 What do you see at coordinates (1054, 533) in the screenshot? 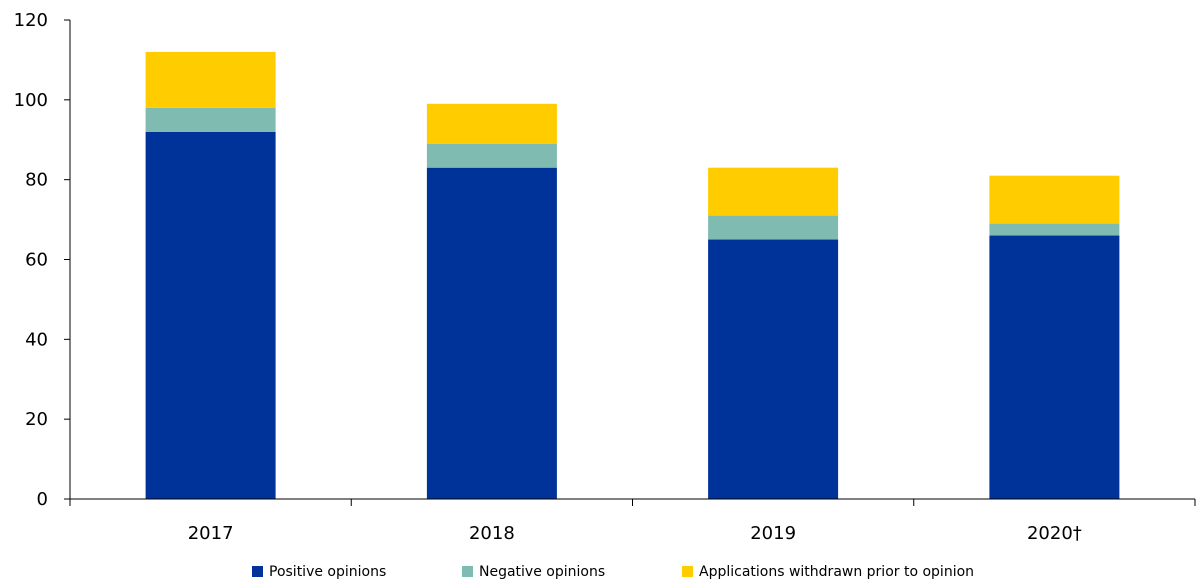
I see `x-tick-label: 2020†` at bounding box center [1054, 533].